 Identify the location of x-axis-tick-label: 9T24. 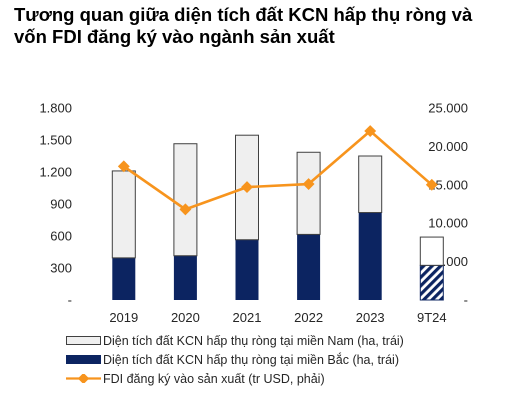
(432, 317).